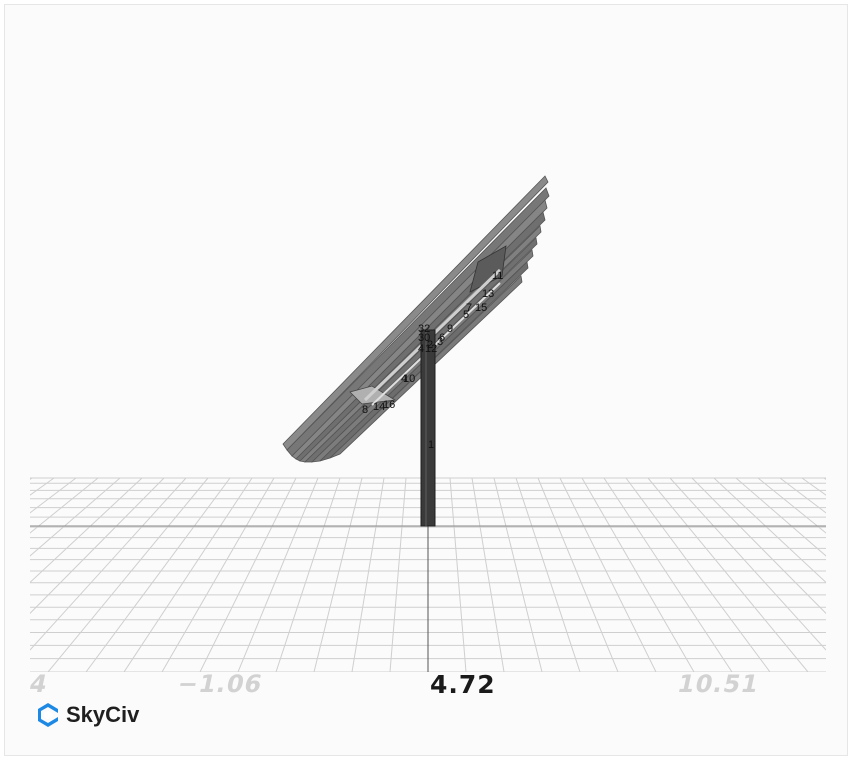  Describe the element at coordinates (466, 315) in the screenshot. I see `node-label: 5` at that location.